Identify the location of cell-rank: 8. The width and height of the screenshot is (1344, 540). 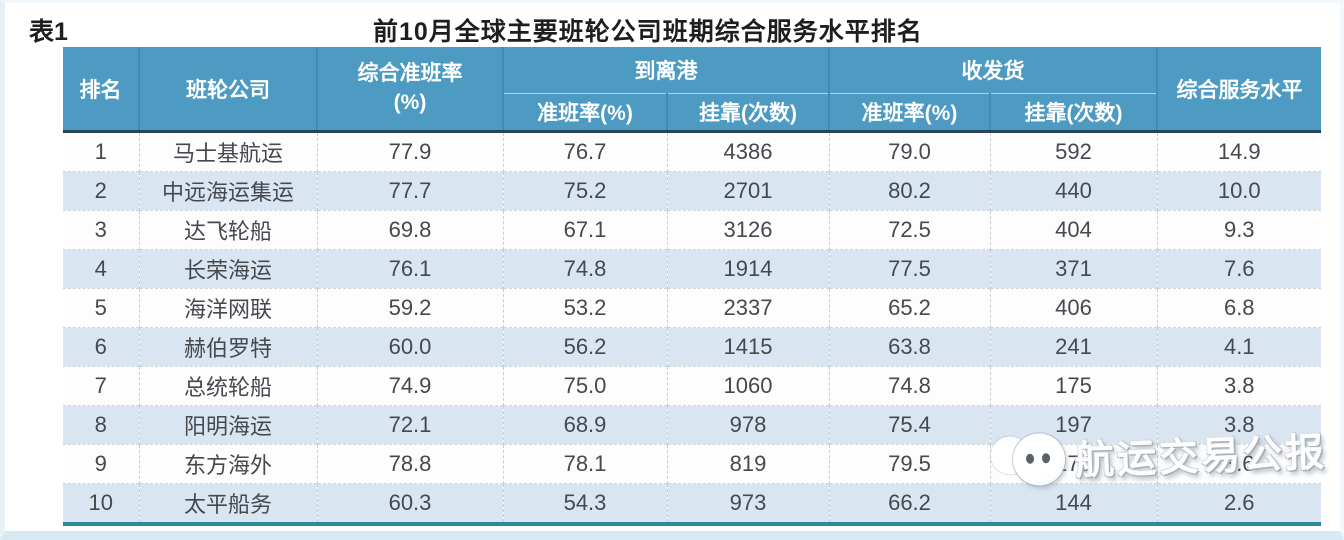
(101, 425).